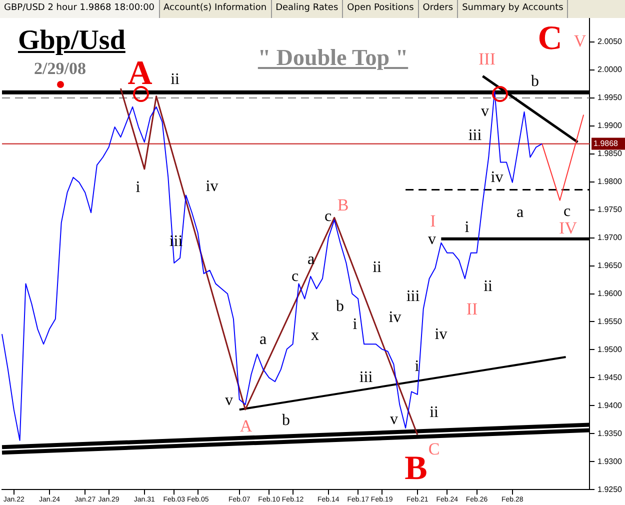  What do you see at coordinates (72, 41) in the screenshot?
I see `chart-title: Gbp/Usd` at bounding box center [72, 41].